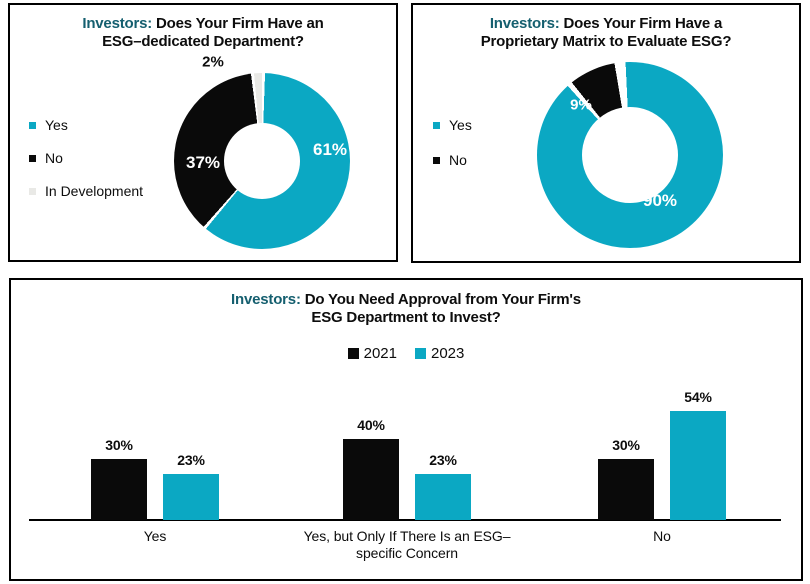  What do you see at coordinates (407, 553) in the screenshot?
I see `category-line: specific Concern` at bounding box center [407, 553].